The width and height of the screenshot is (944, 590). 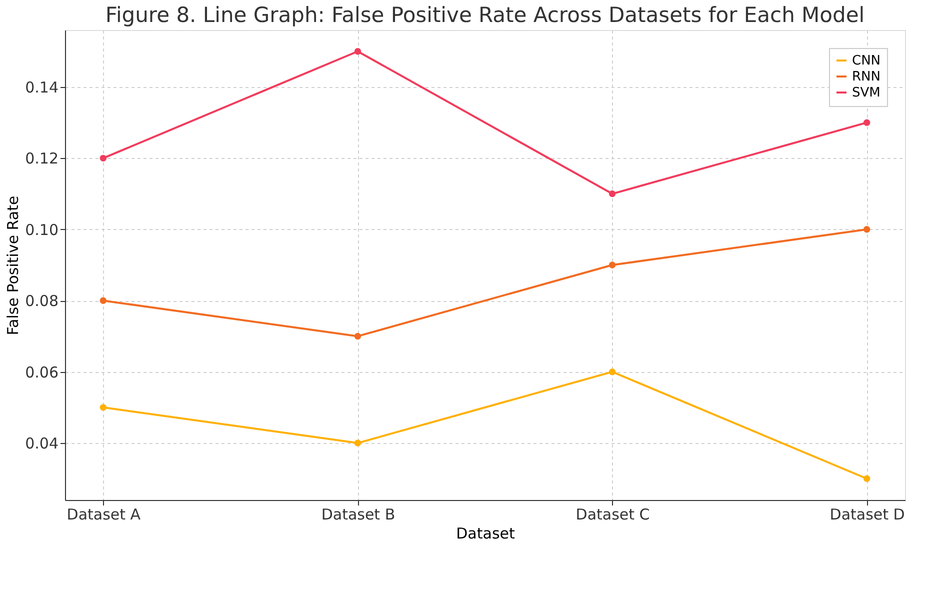 I want to click on y-tick-label: 0.14, so click(x=41, y=87).